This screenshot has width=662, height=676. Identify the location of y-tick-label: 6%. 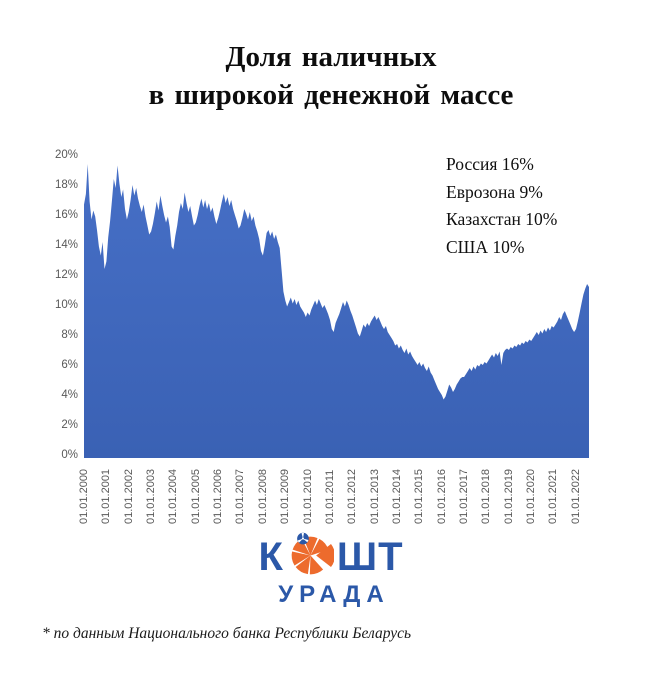
(69, 365).